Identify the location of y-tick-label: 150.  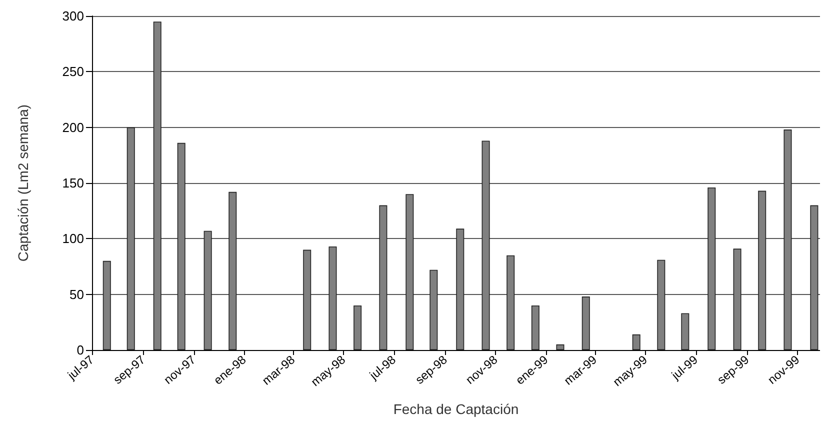
(73, 183).